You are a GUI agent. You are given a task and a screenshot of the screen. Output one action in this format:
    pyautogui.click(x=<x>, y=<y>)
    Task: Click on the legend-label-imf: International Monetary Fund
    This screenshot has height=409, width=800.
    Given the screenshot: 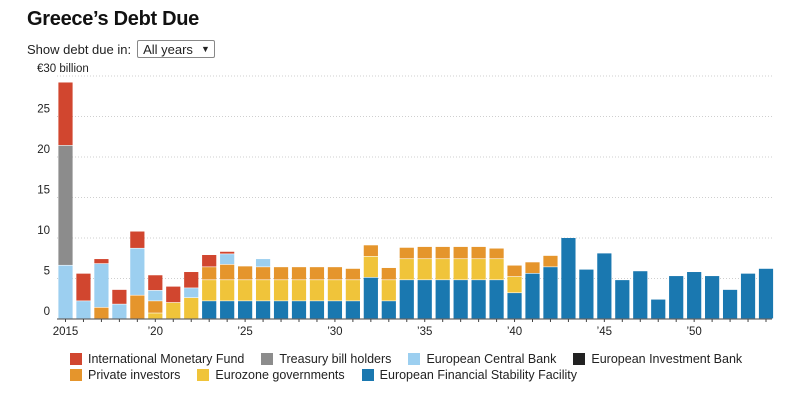 What is the action you would take?
    pyautogui.click(x=166, y=359)
    